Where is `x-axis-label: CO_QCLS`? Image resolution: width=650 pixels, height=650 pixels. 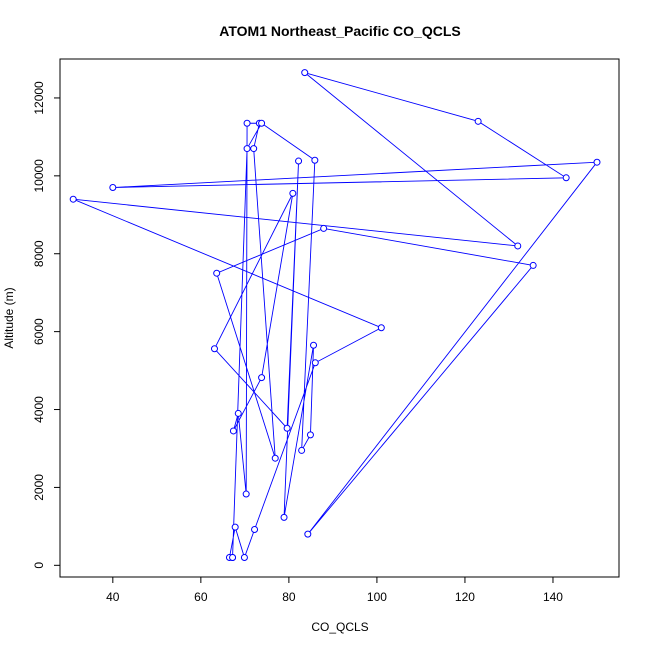
x-axis-label: CO_QCLS is located at coordinates (339, 627).